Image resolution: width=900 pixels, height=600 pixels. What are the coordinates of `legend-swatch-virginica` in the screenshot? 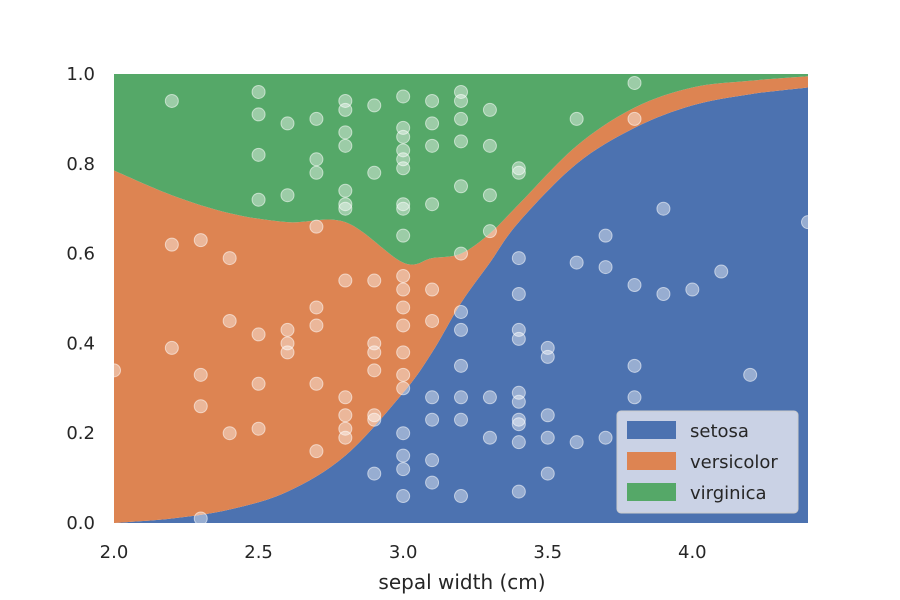 It's located at (651, 492).